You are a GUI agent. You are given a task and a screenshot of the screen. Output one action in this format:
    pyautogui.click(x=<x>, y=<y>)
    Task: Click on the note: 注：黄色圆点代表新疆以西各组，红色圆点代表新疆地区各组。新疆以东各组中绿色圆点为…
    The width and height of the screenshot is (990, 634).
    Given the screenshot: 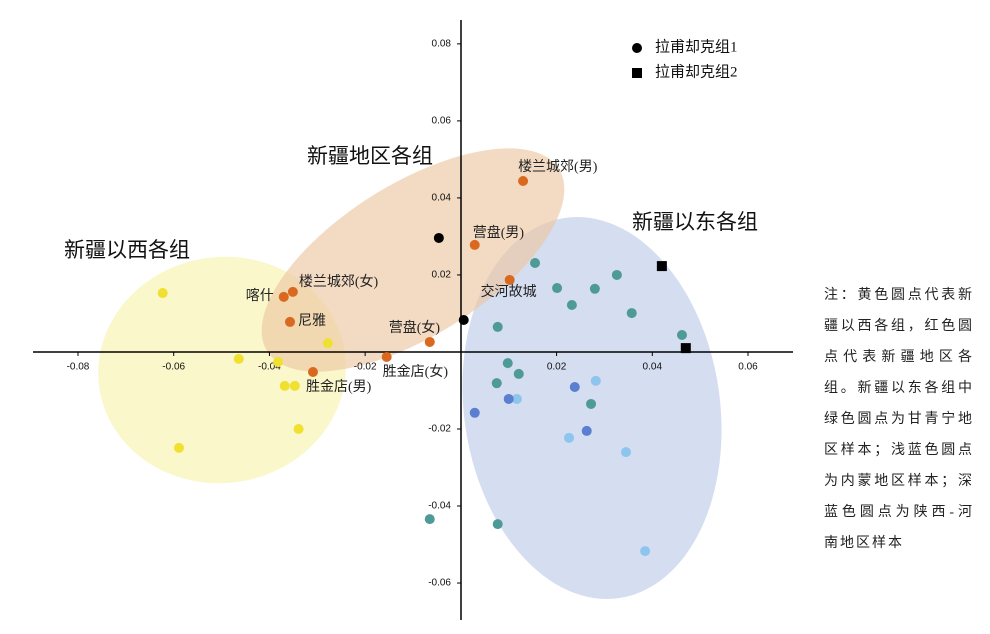 What is the action you would take?
    pyautogui.click(x=899, y=419)
    